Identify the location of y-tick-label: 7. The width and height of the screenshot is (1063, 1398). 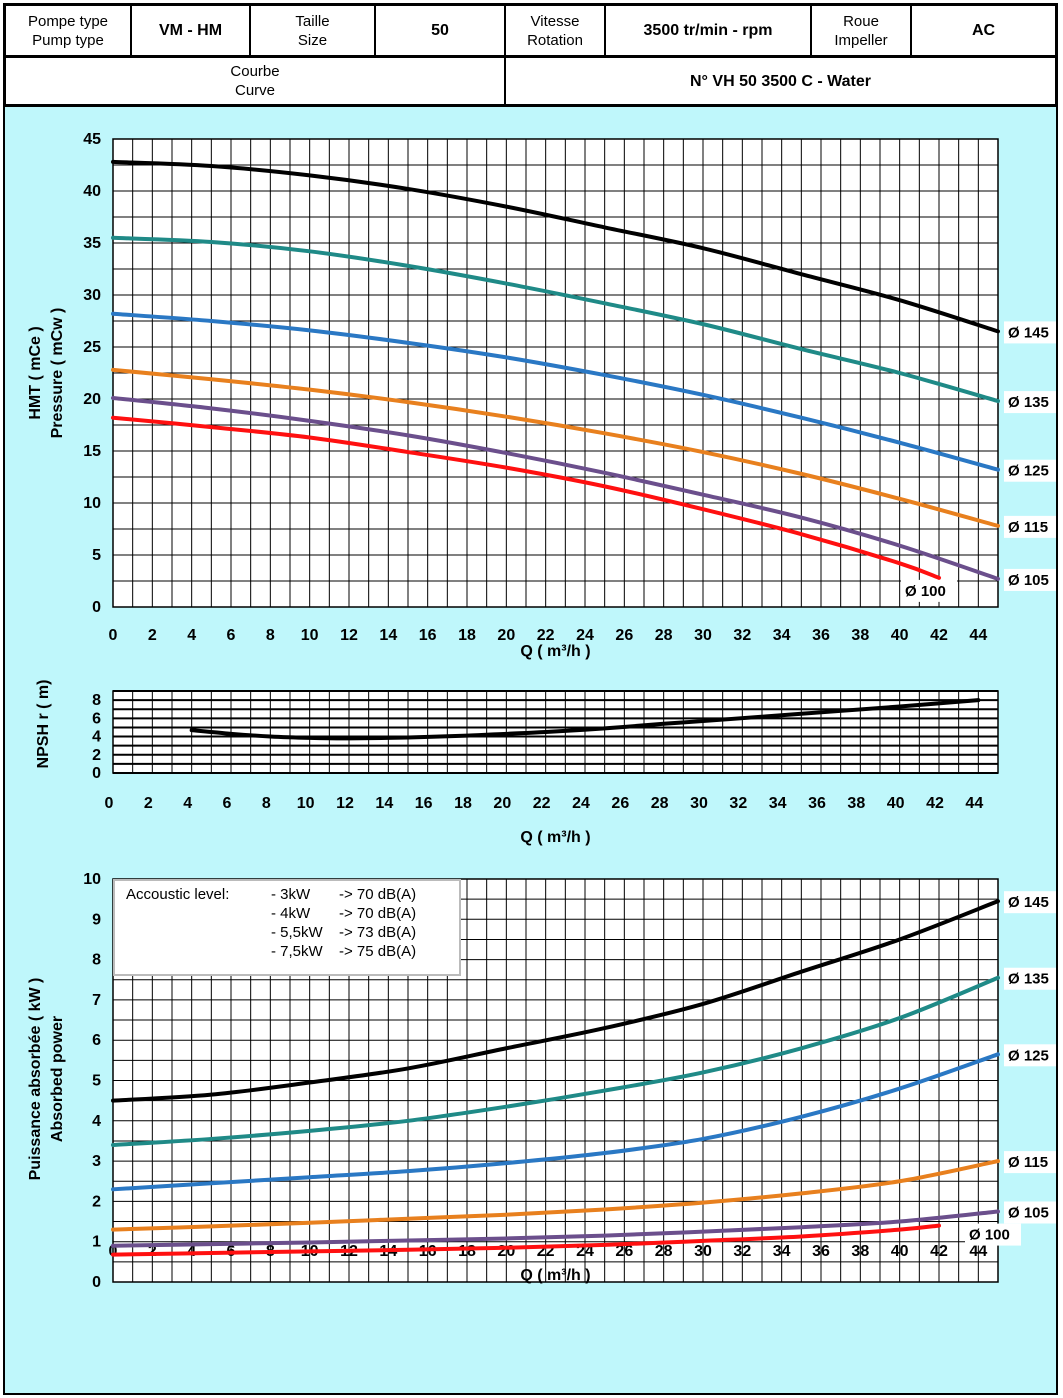
(96, 1000).